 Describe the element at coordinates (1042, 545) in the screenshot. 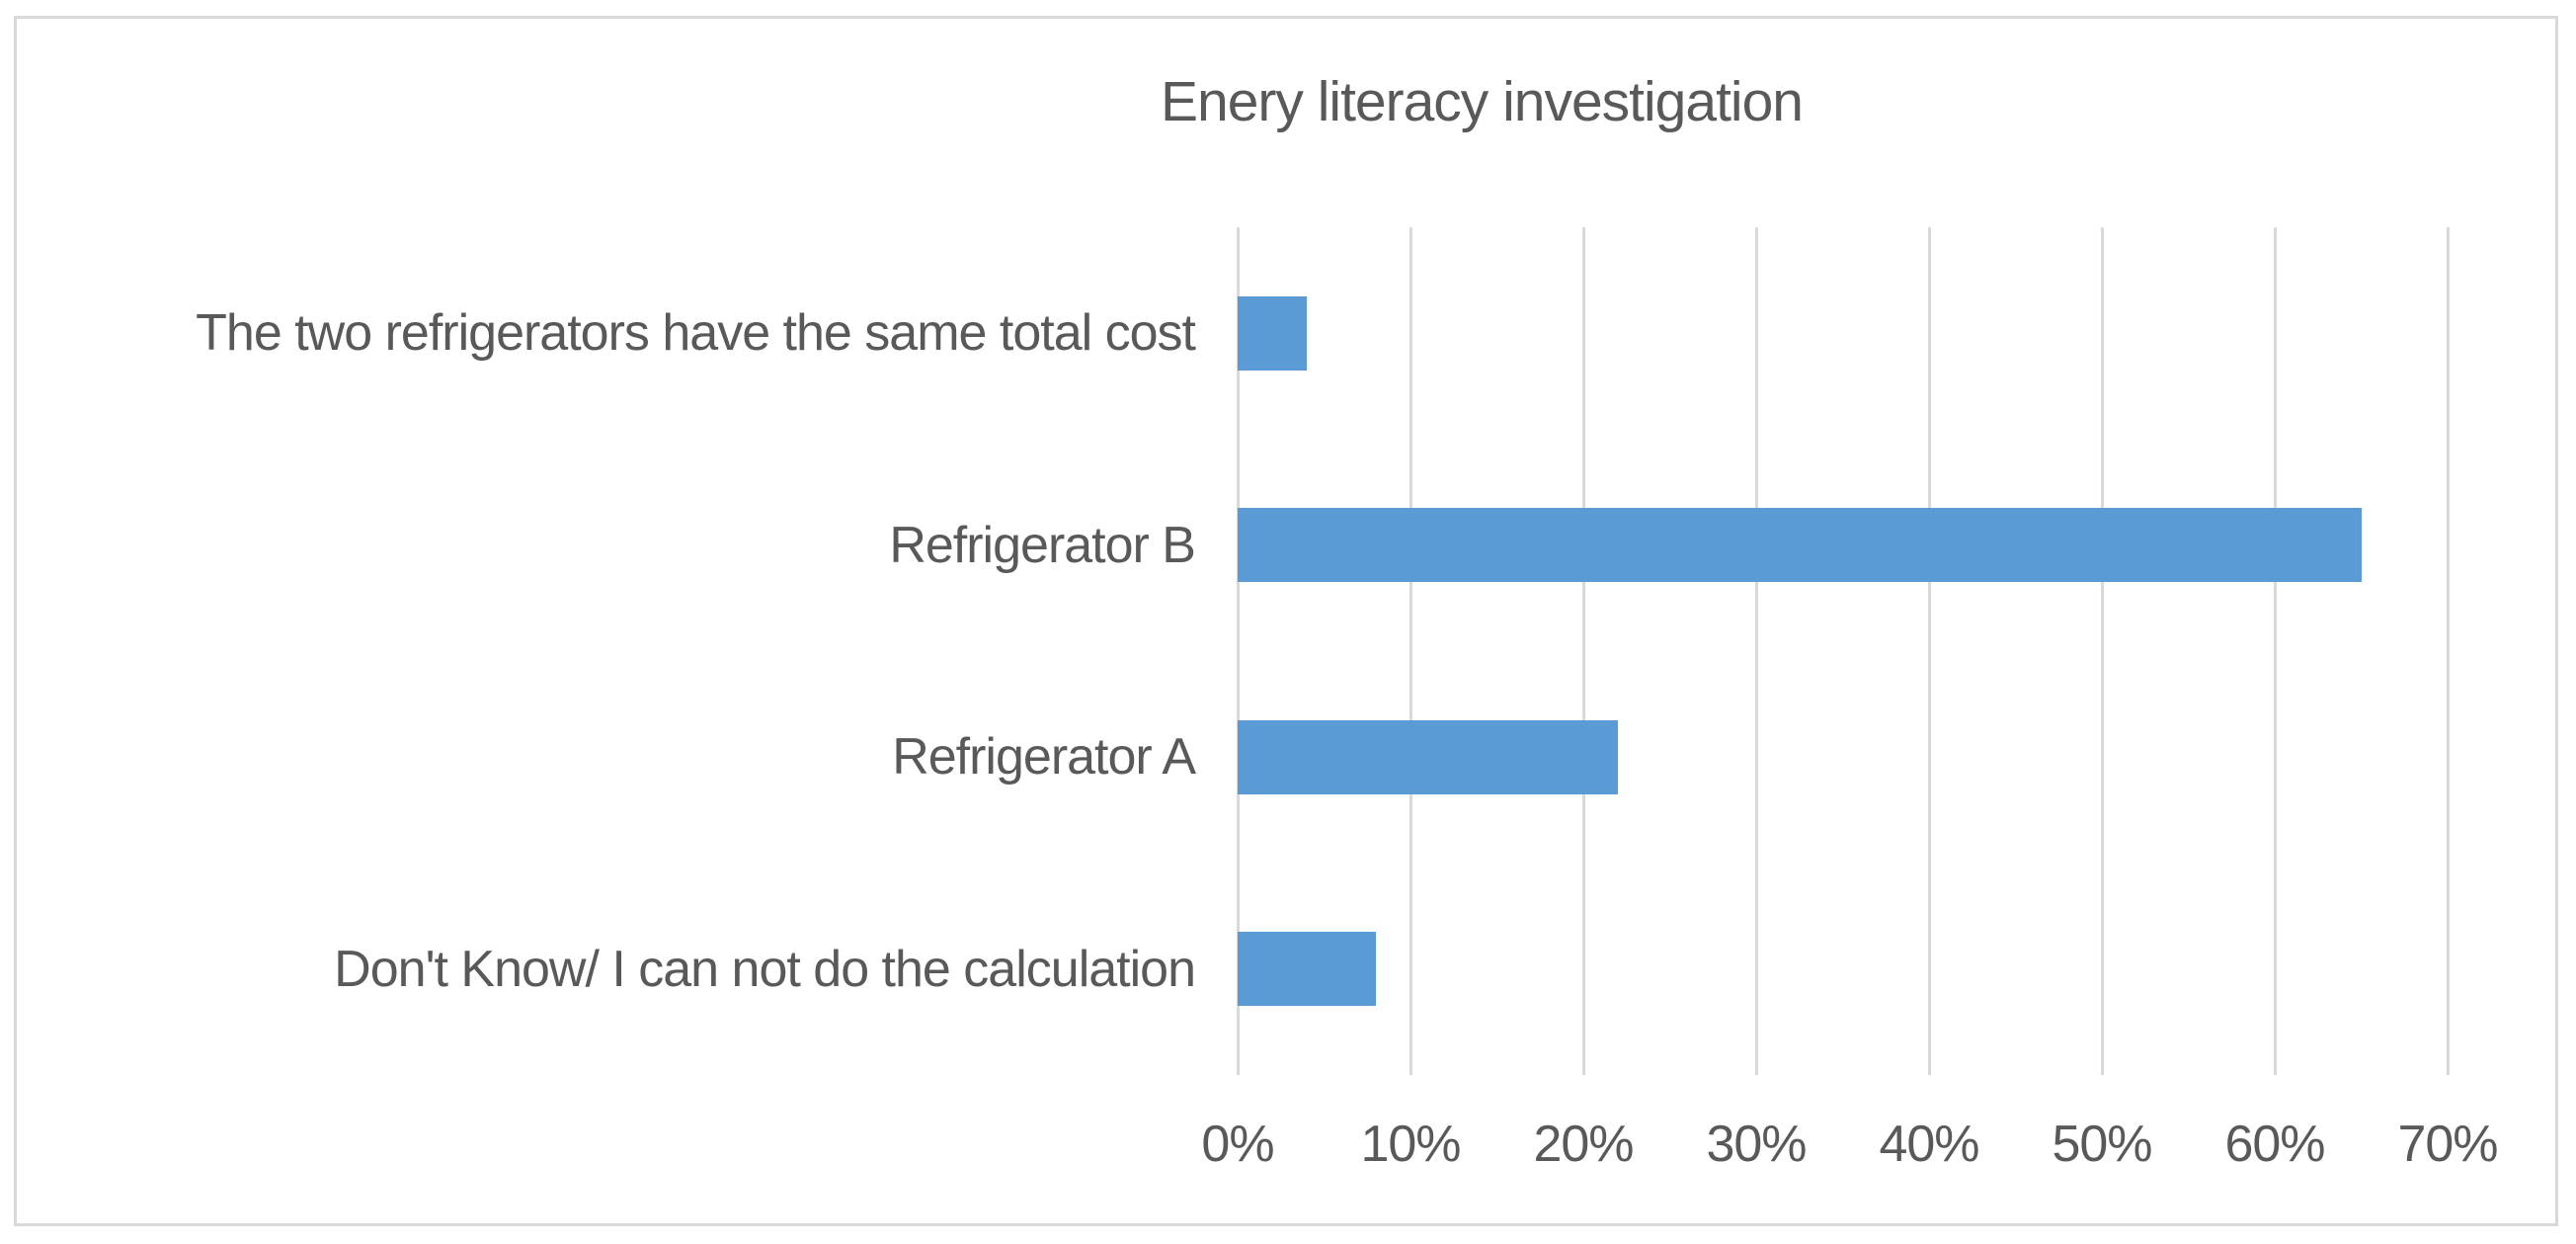

I see `category-label: Refrigerator B` at that location.